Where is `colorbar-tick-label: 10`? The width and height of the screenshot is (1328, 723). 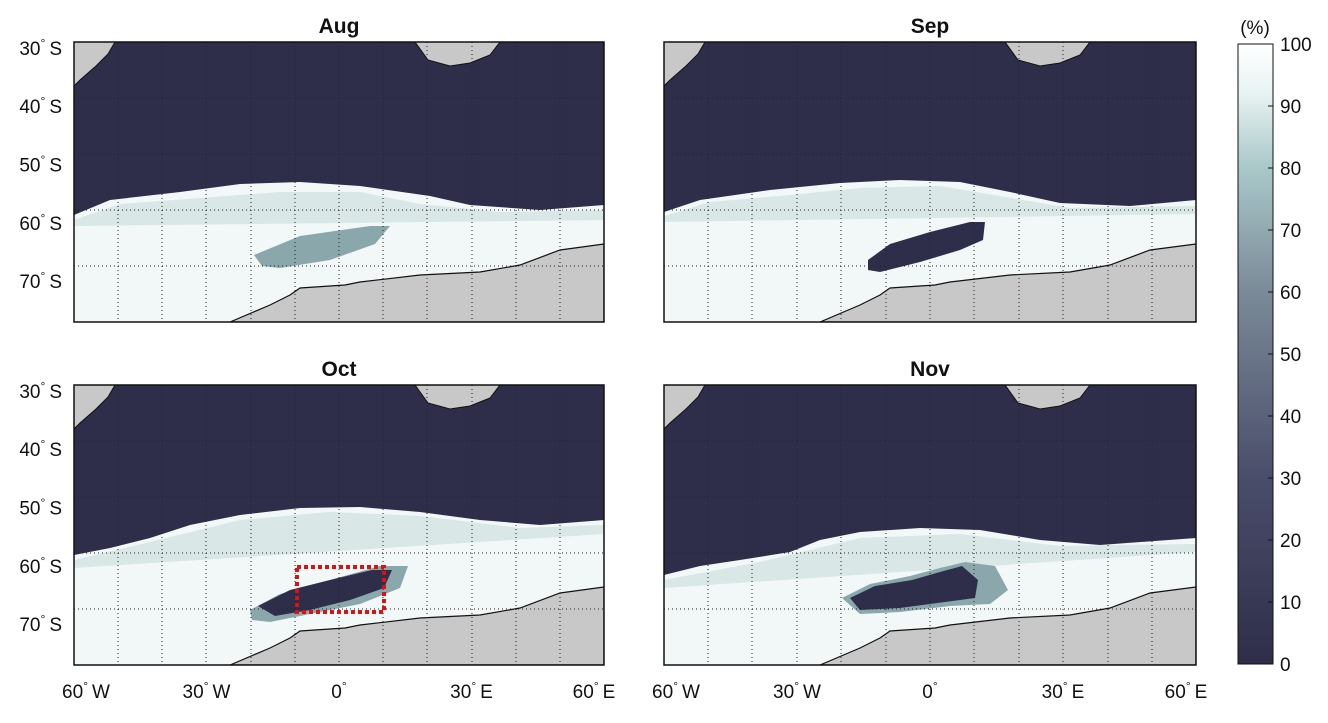 colorbar-tick-label: 10 is located at coordinates (1290, 603).